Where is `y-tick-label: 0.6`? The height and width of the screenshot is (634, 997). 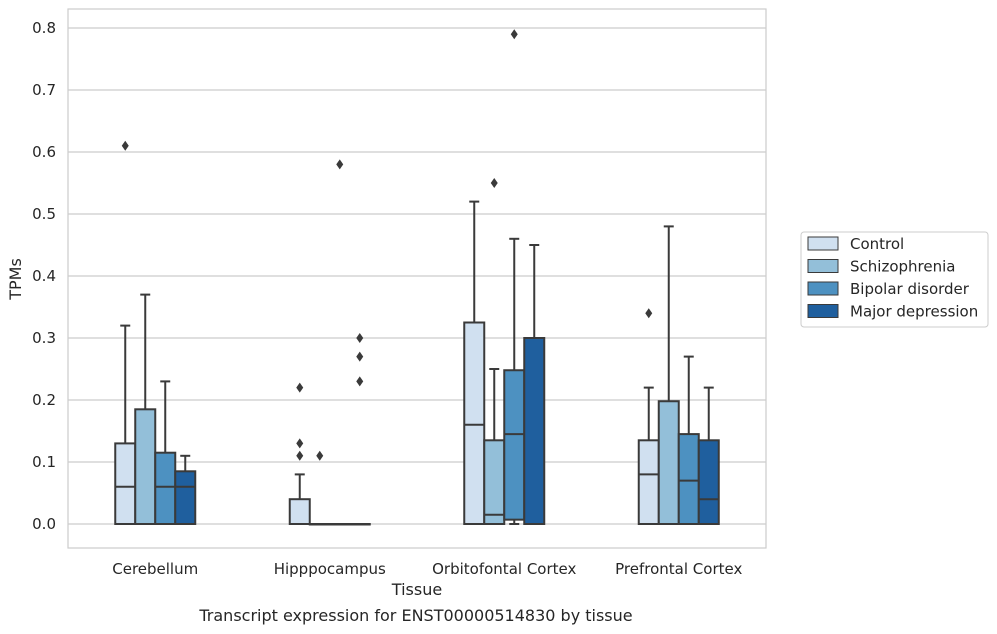
y-tick-label: 0.6 is located at coordinates (44, 152).